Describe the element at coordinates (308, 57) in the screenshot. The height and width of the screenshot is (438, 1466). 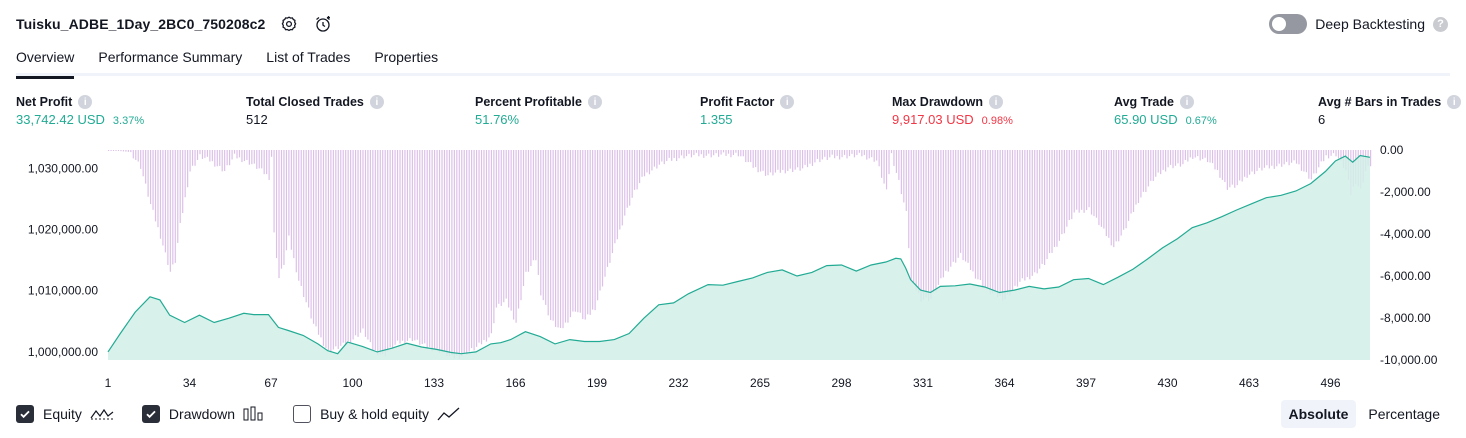
I see `tab-list-of-trades: List of Trades` at that location.